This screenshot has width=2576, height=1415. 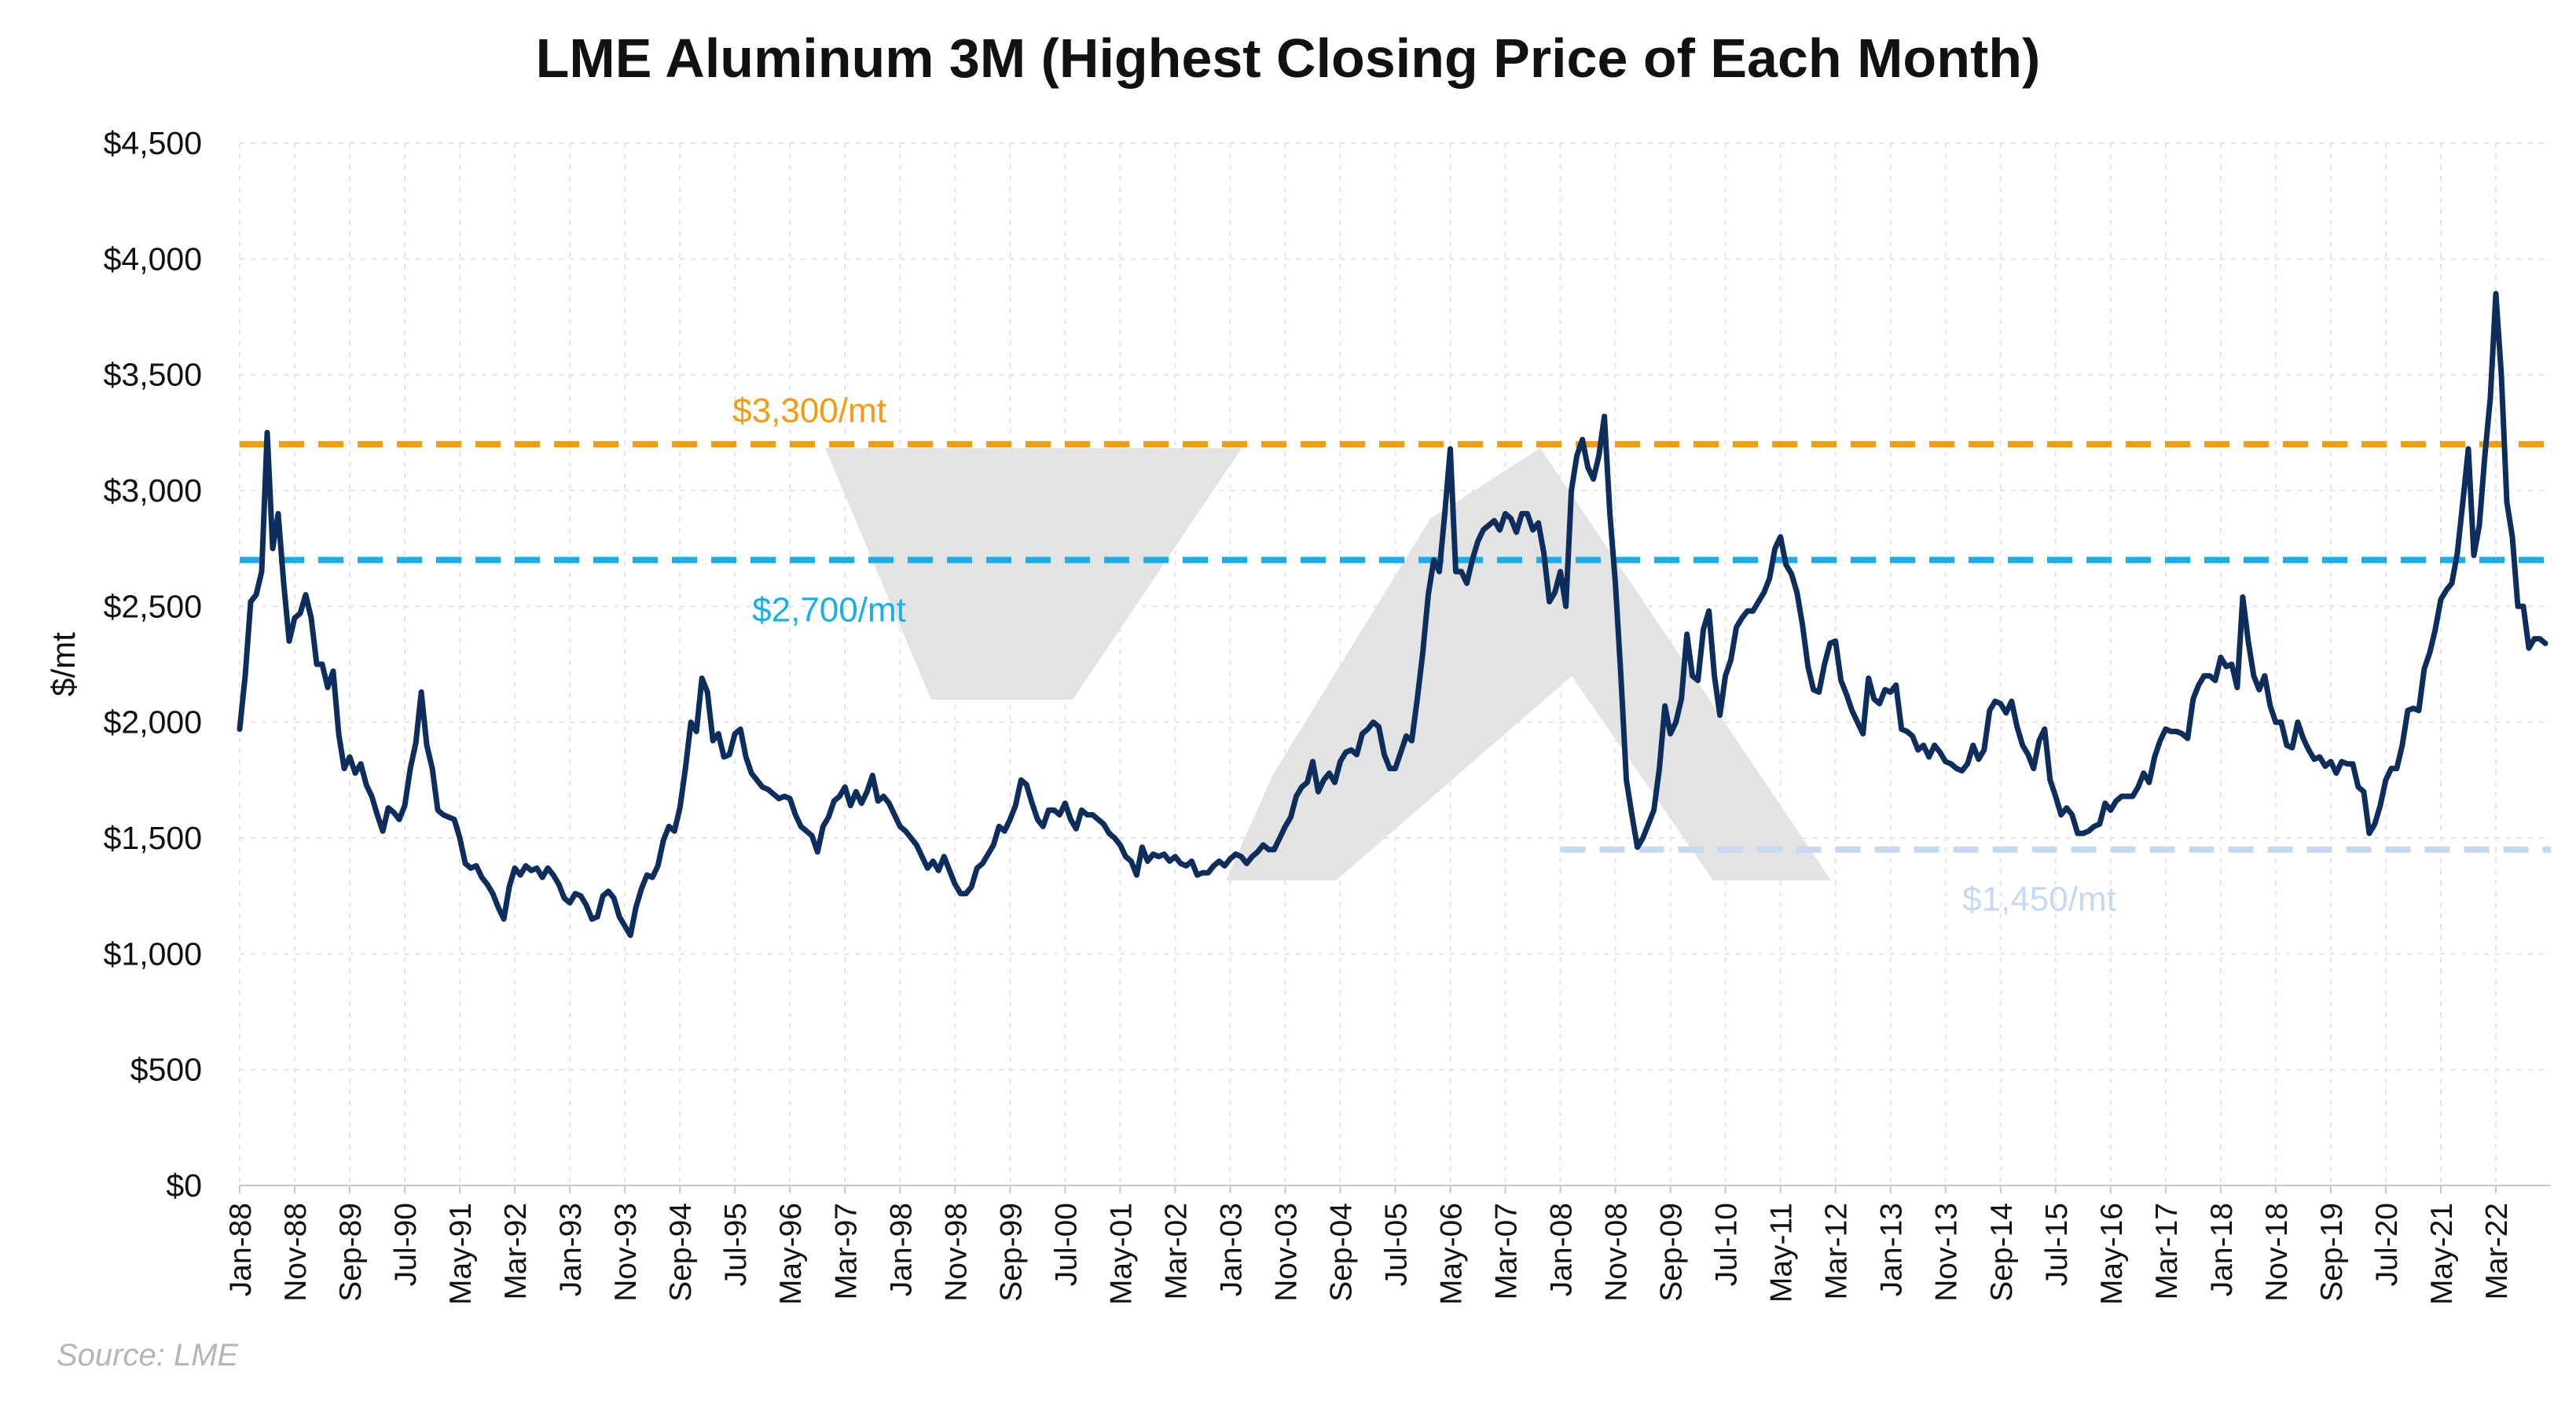 I want to click on x-tick-label: Jul-95, so click(x=736, y=1244).